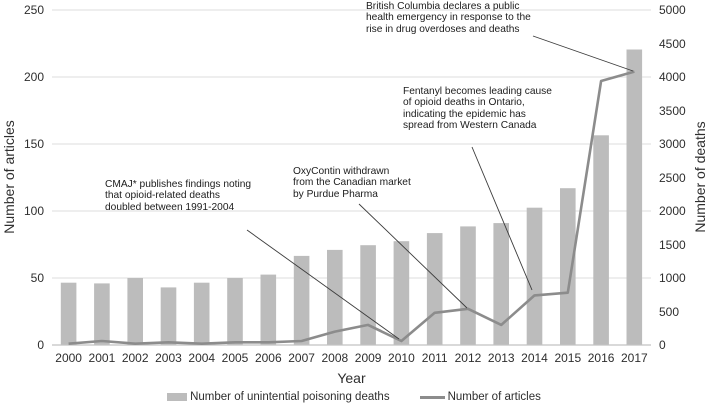  Describe the element at coordinates (443, 29) in the screenshot. I see `annotation-line: rise in drug overdoses and deaths` at that location.